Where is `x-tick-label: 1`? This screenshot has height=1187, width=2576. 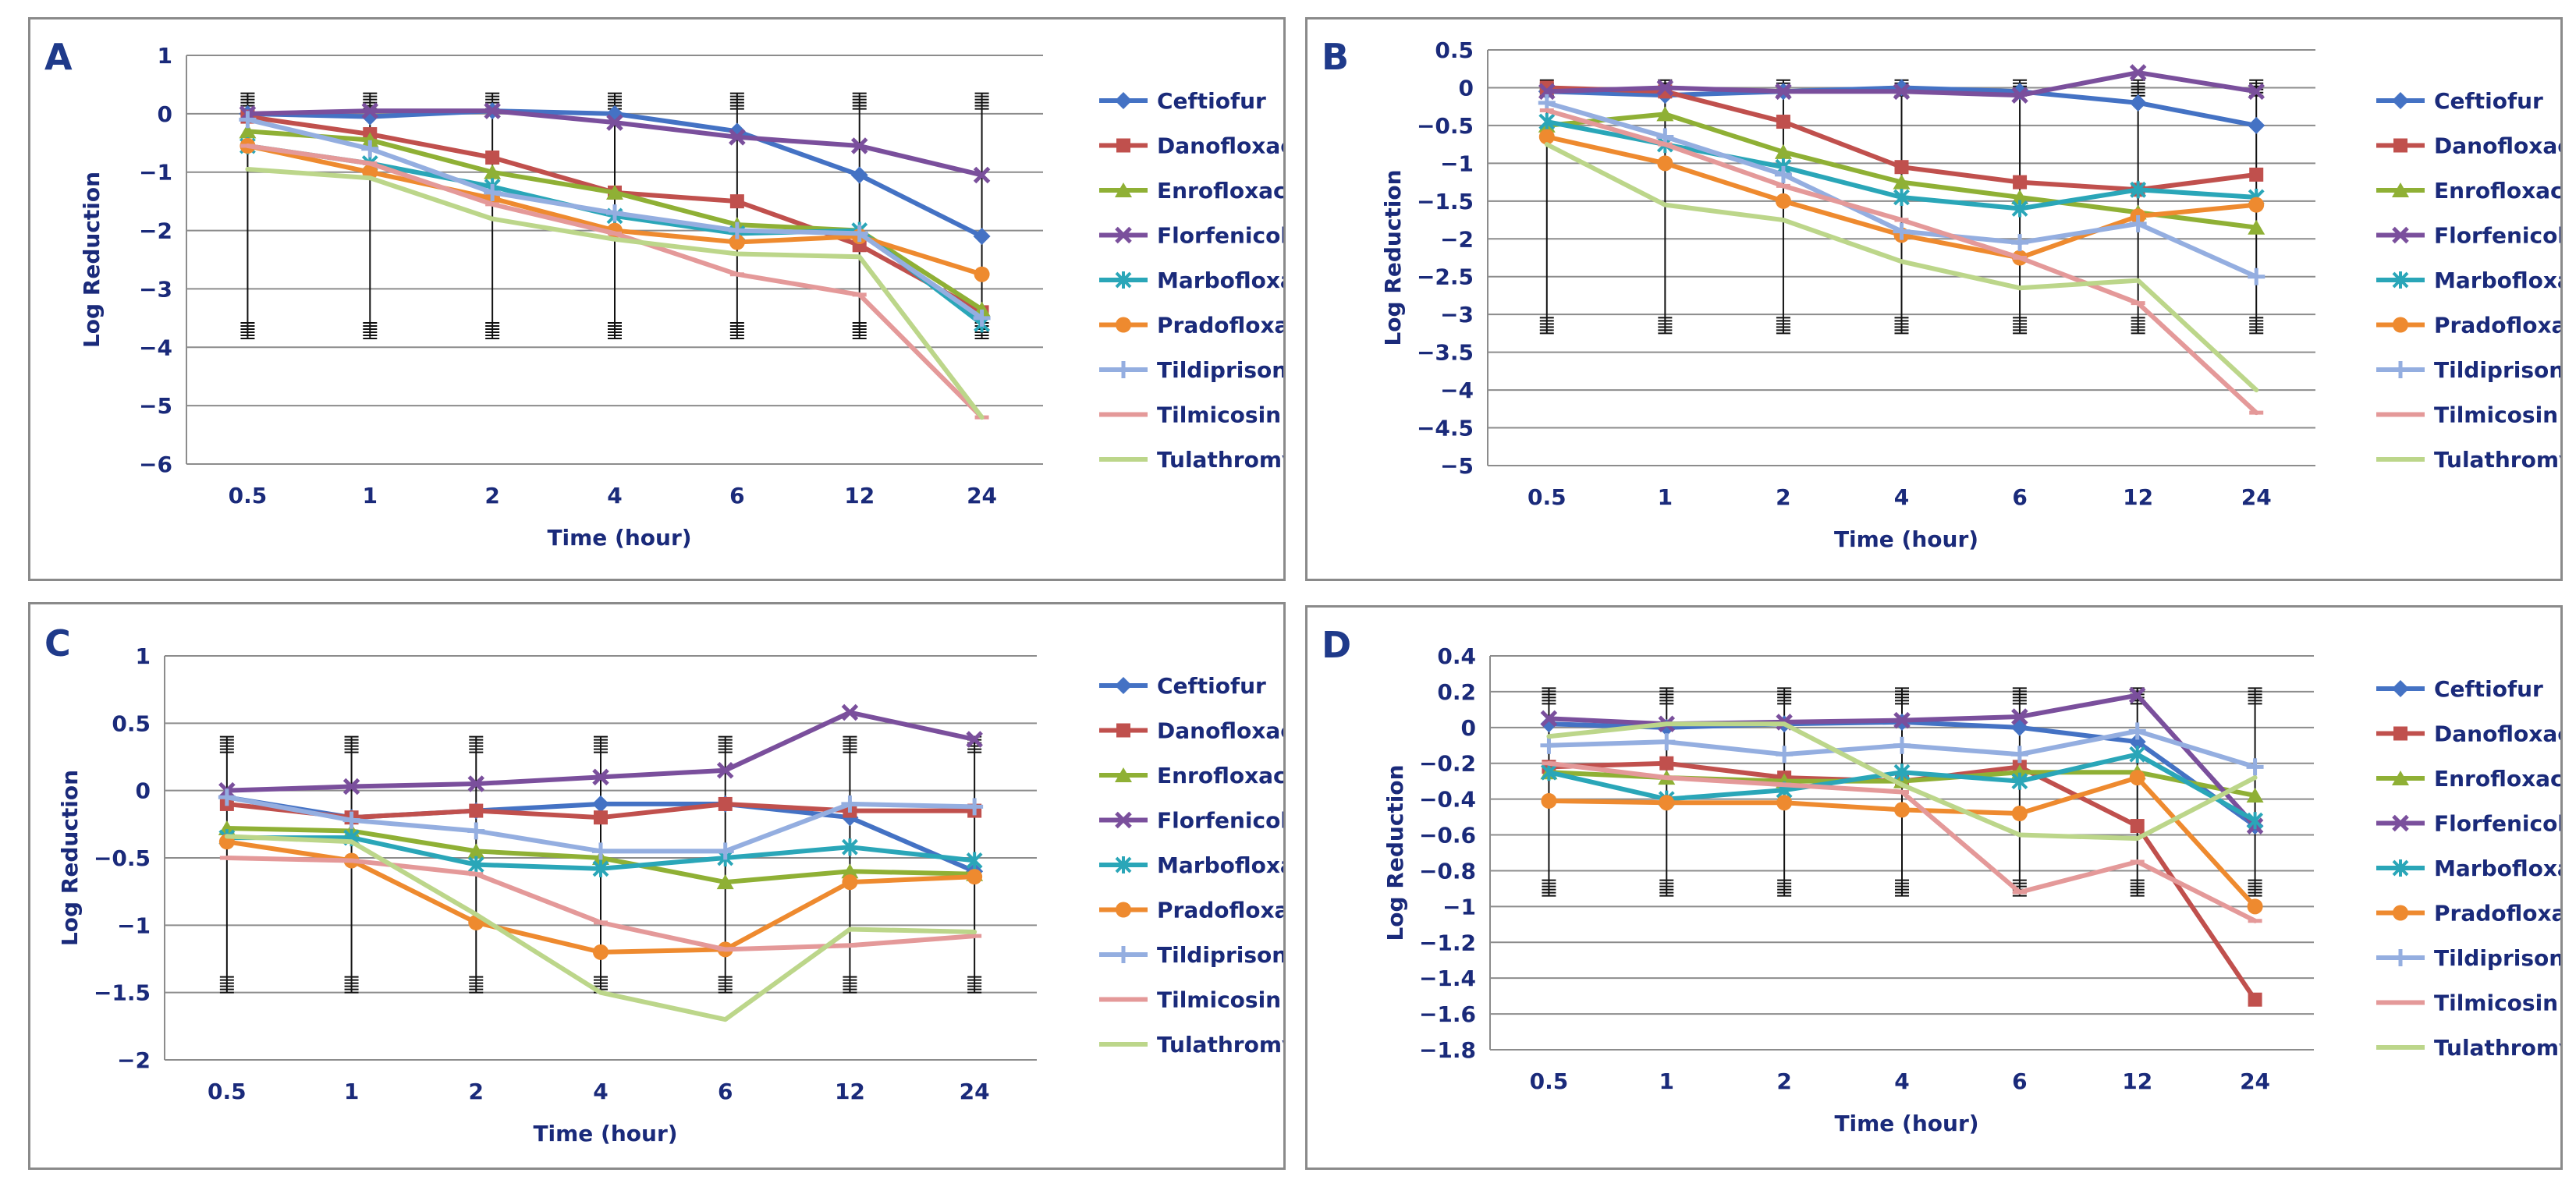
x-tick-label: 1 is located at coordinates (1665, 497).